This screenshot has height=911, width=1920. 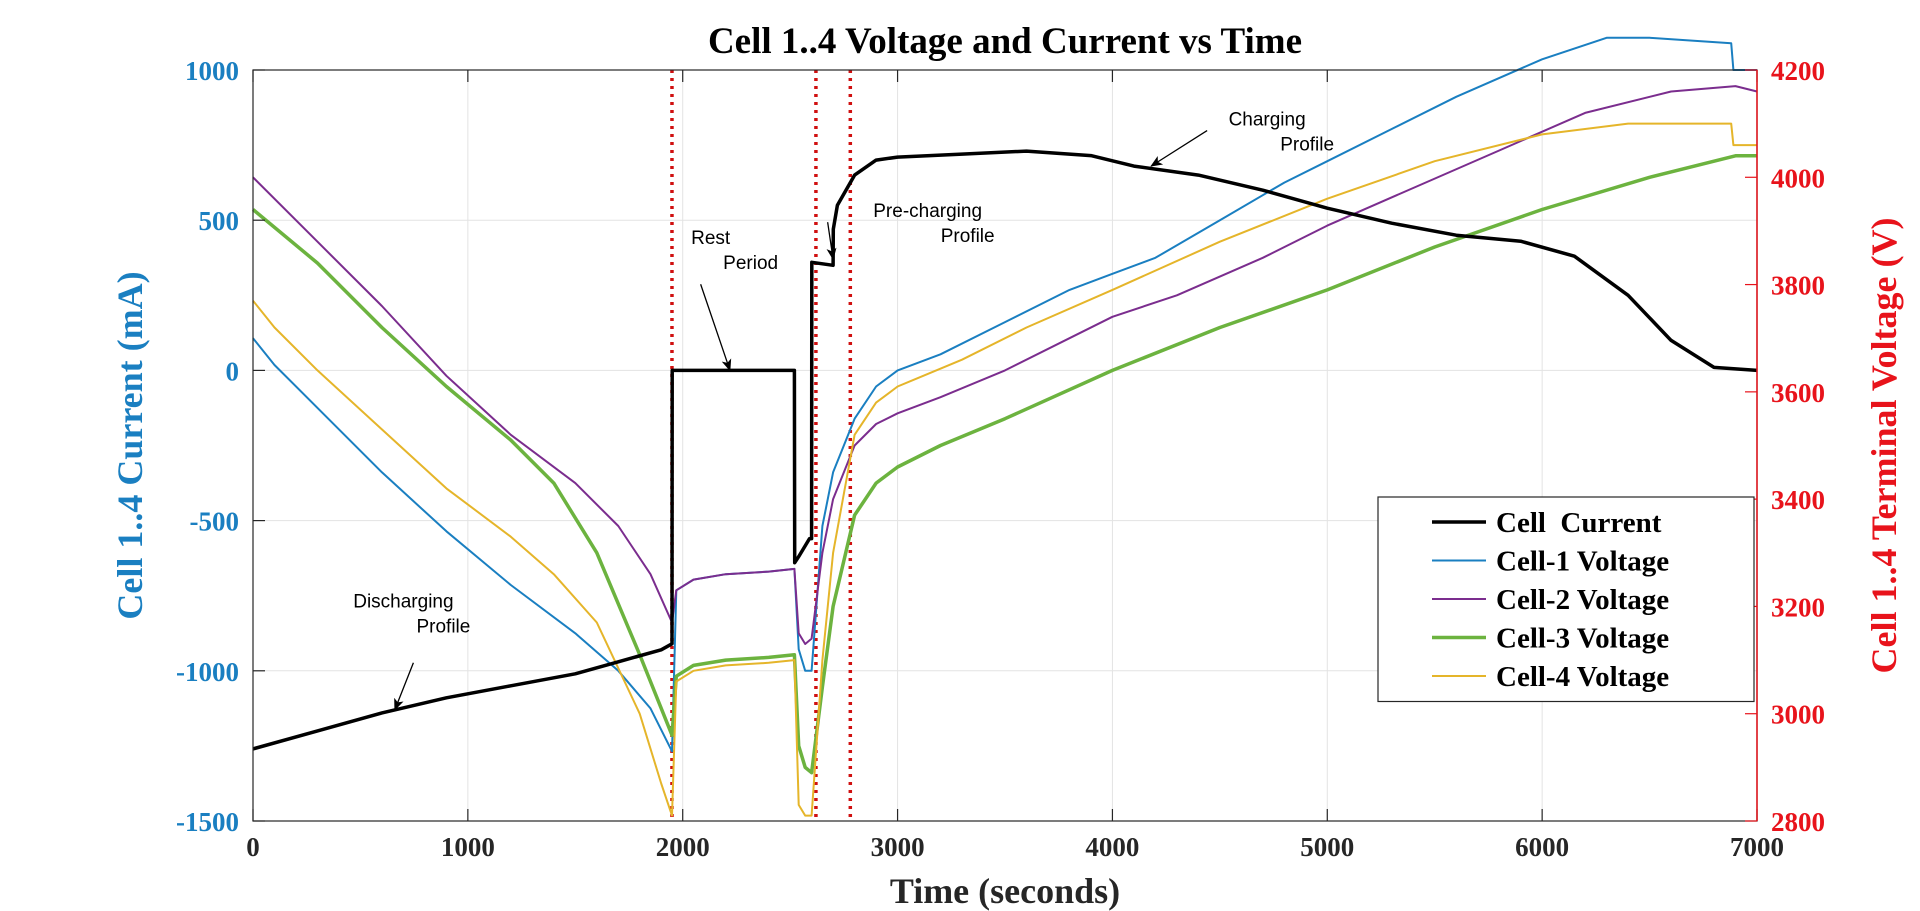 I want to click on x-tick-label: 1000, so click(x=468, y=847).